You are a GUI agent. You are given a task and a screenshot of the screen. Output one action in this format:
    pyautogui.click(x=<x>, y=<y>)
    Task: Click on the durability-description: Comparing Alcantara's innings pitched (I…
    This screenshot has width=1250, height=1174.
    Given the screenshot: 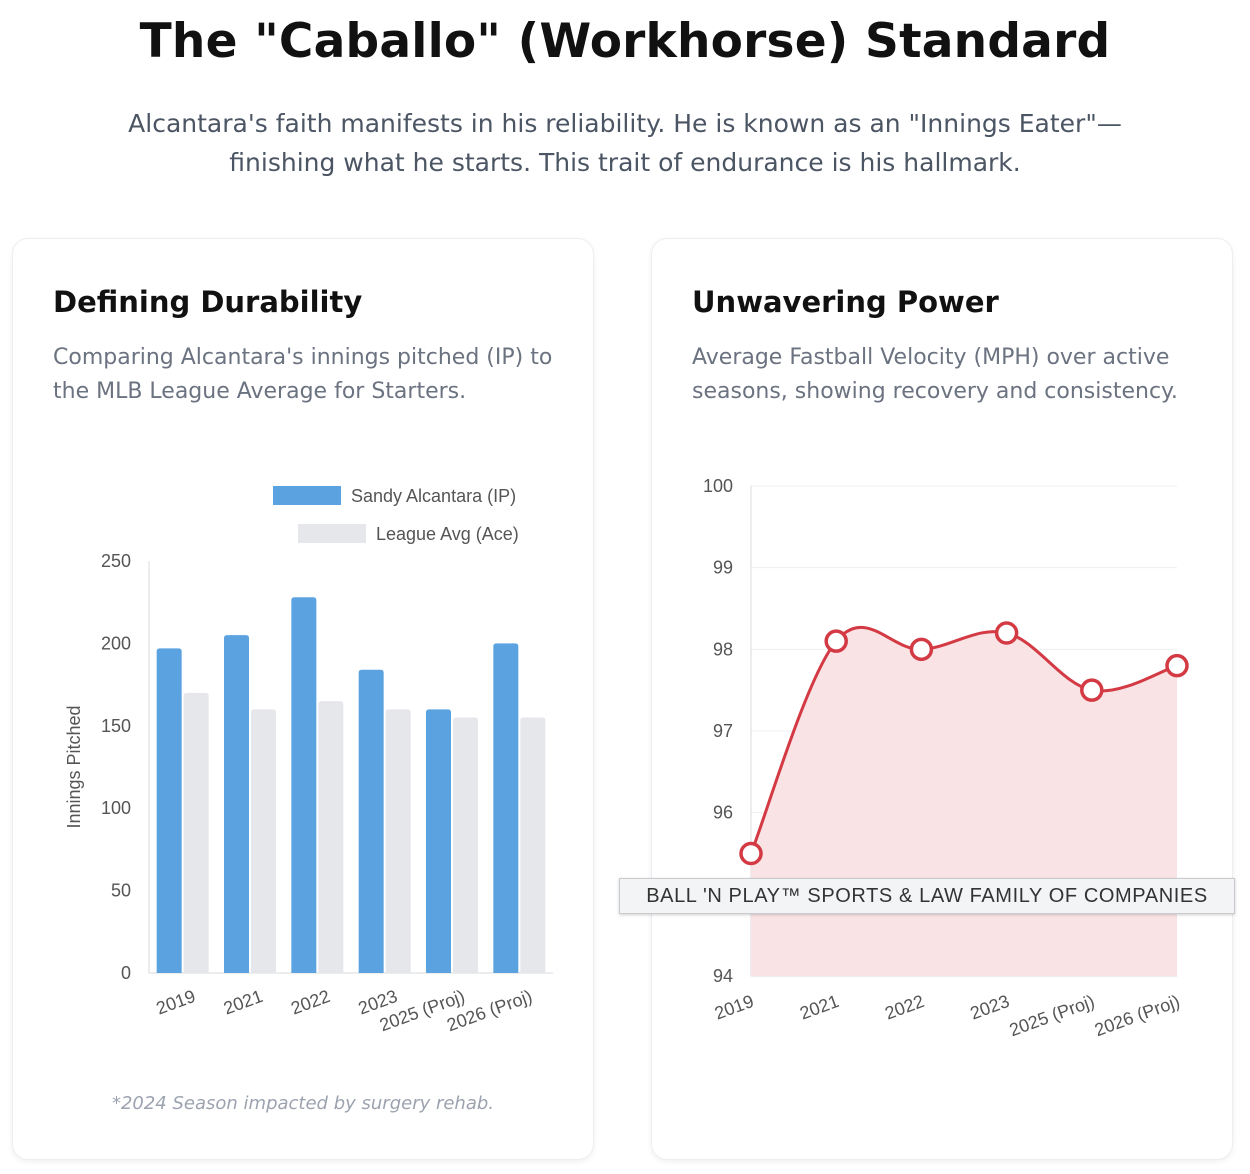 What is the action you would take?
    pyautogui.click(x=303, y=374)
    